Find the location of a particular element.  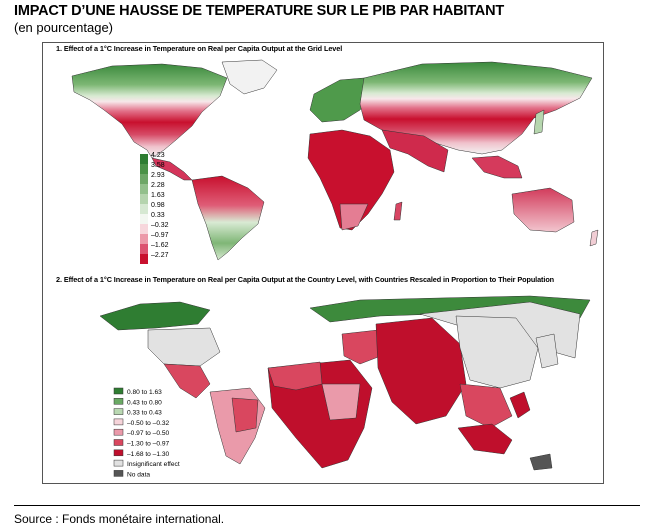

footer-rule is located at coordinates (327, 505).